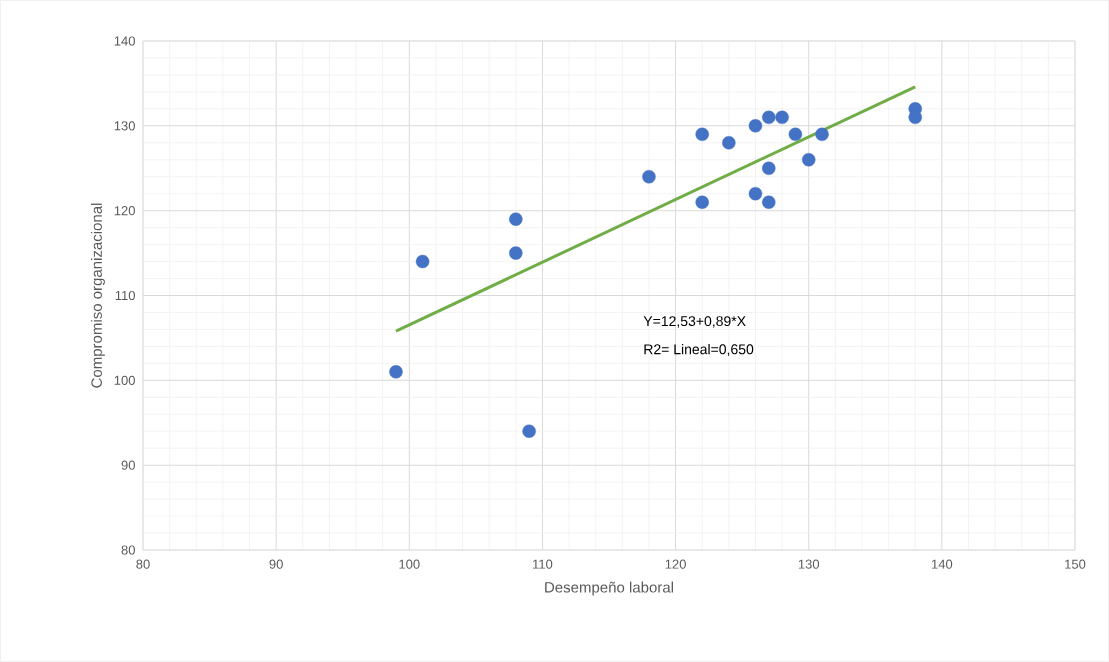  Describe the element at coordinates (1075, 564) in the screenshot. I see `x-tick-label: 150` at that location.